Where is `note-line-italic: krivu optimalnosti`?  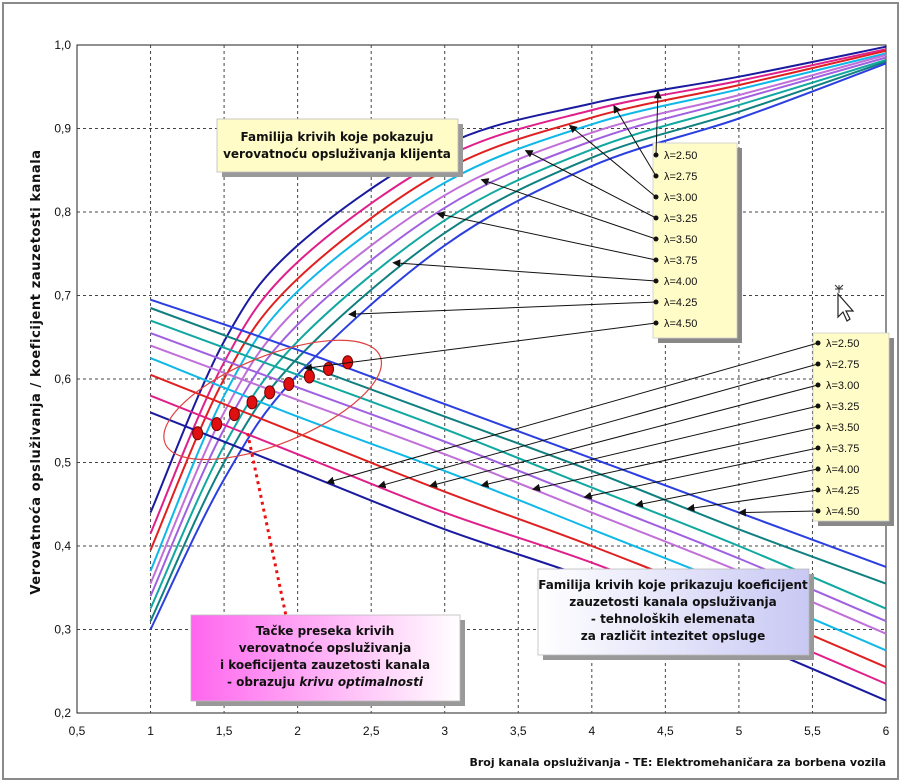
note-line-italic: krivu optimalnosti is located at coordinates (361, 682).